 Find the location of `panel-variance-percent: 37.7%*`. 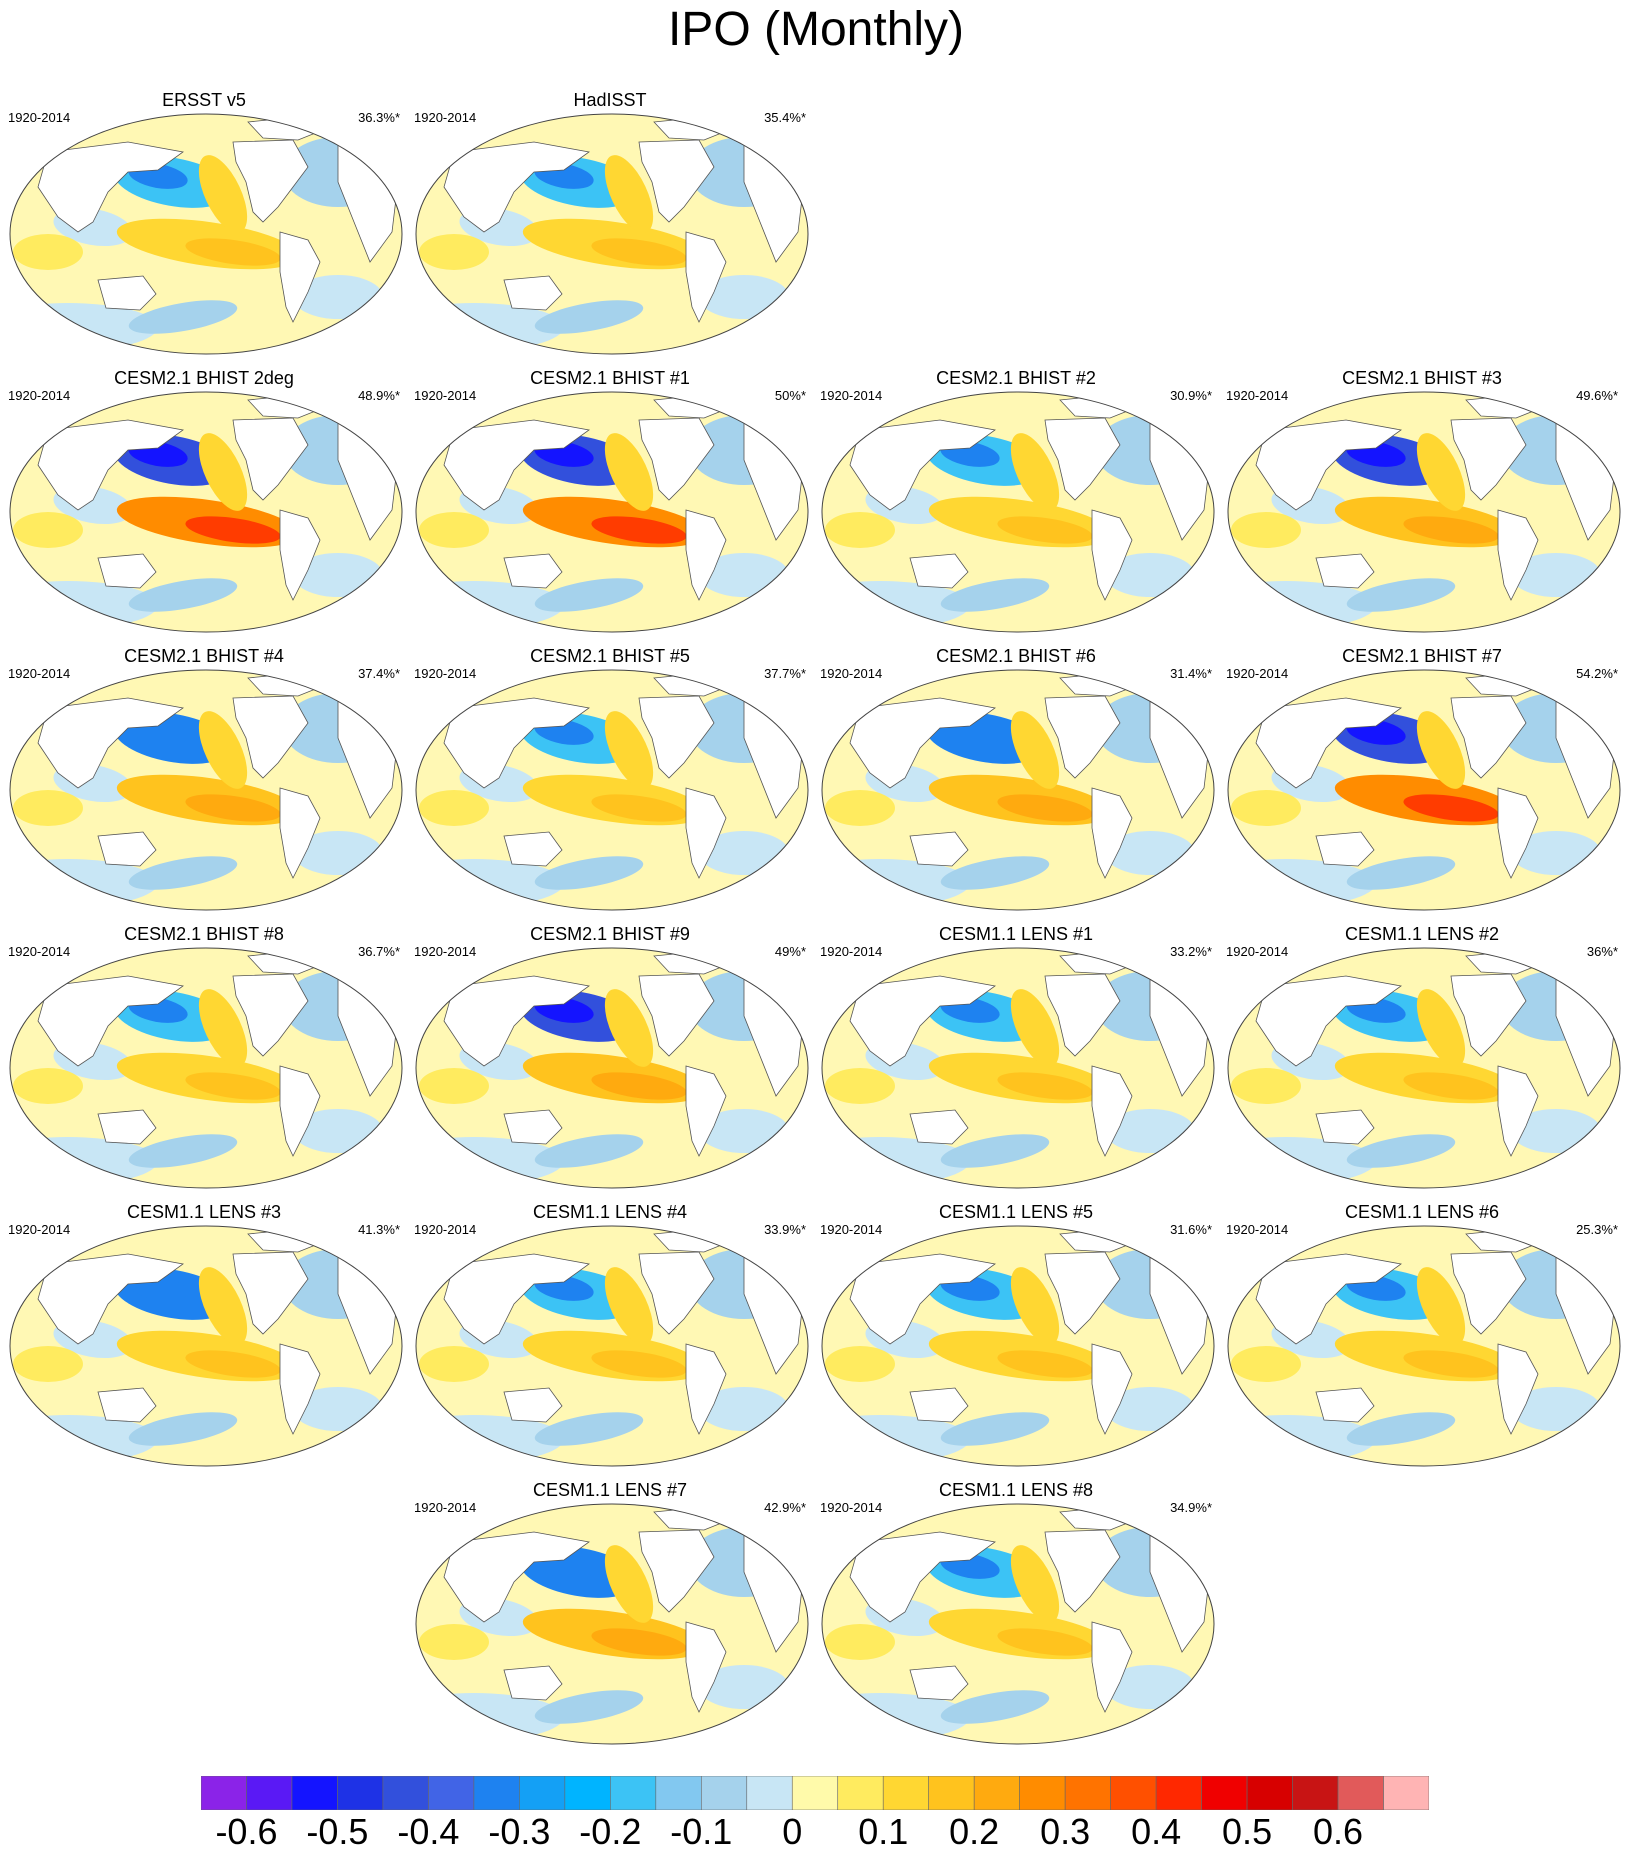

panel-variance-percent: 37.7%* is located at coordinates (785, 673).